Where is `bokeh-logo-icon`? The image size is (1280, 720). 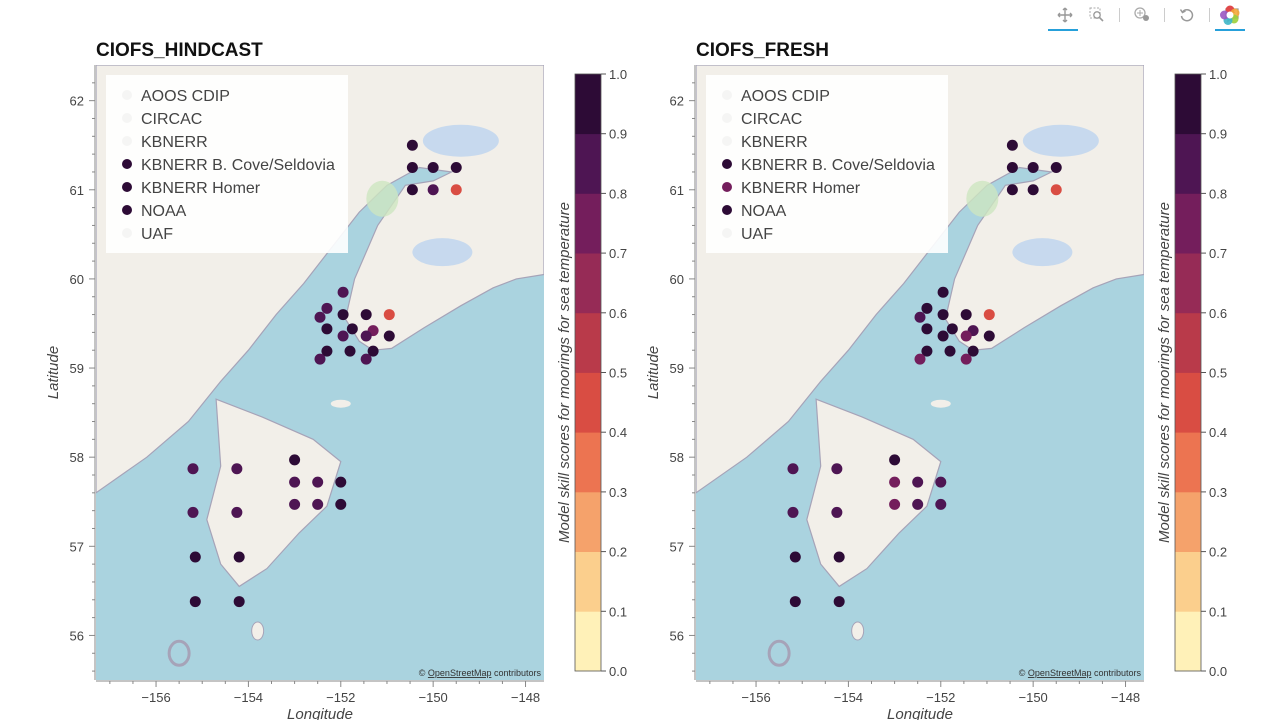
bokeh-logo-icon is located at coordinates (1230, 15).